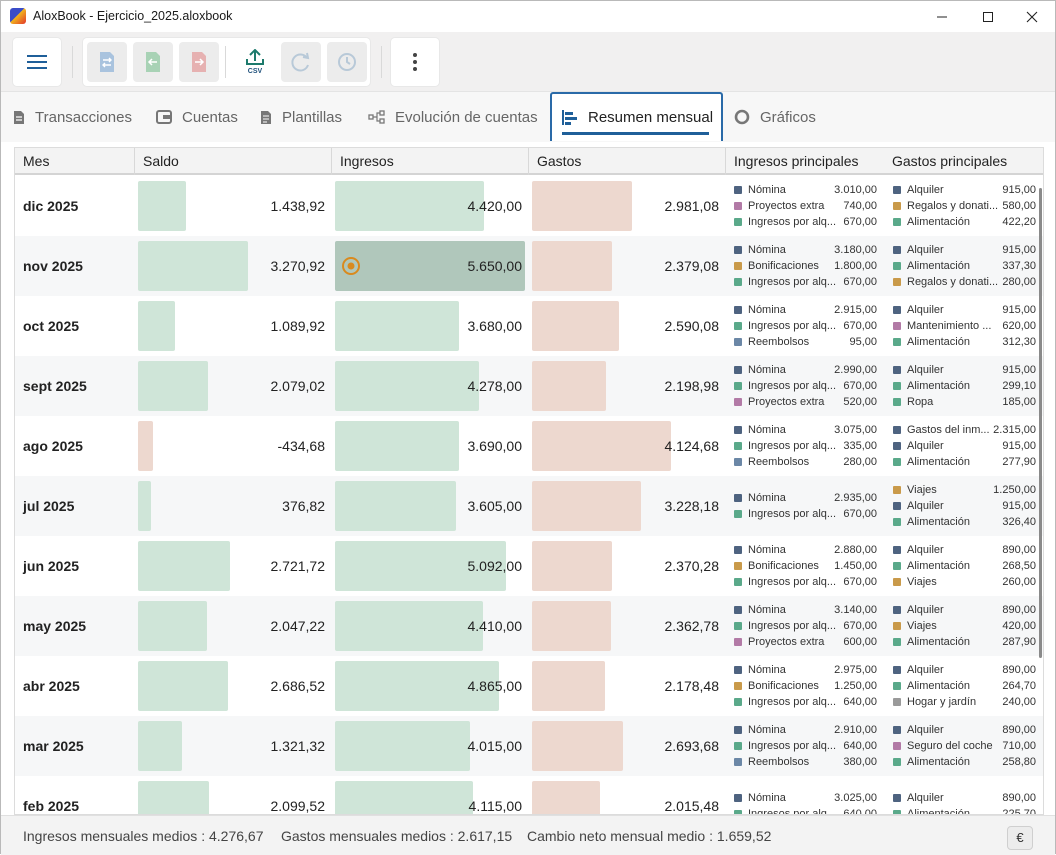 Image resolution: width=1056 pixels, height=855 pixels. What do you see at coordinates (950, 161) in the screenshot?
I see `col-header-gastos-principales: Gastos principales` at bounding box center [950, 161].